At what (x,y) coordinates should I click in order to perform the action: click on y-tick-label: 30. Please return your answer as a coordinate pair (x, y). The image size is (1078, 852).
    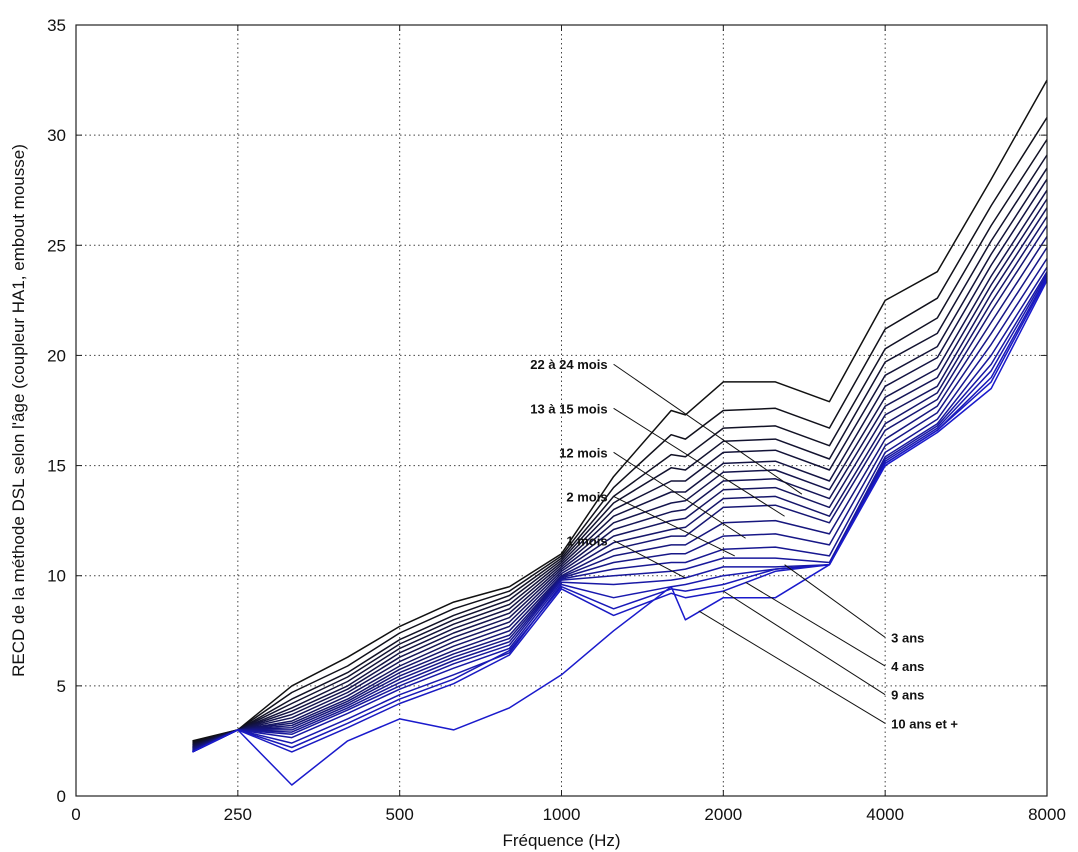
    Looking at the image, I should click on (56, 135).